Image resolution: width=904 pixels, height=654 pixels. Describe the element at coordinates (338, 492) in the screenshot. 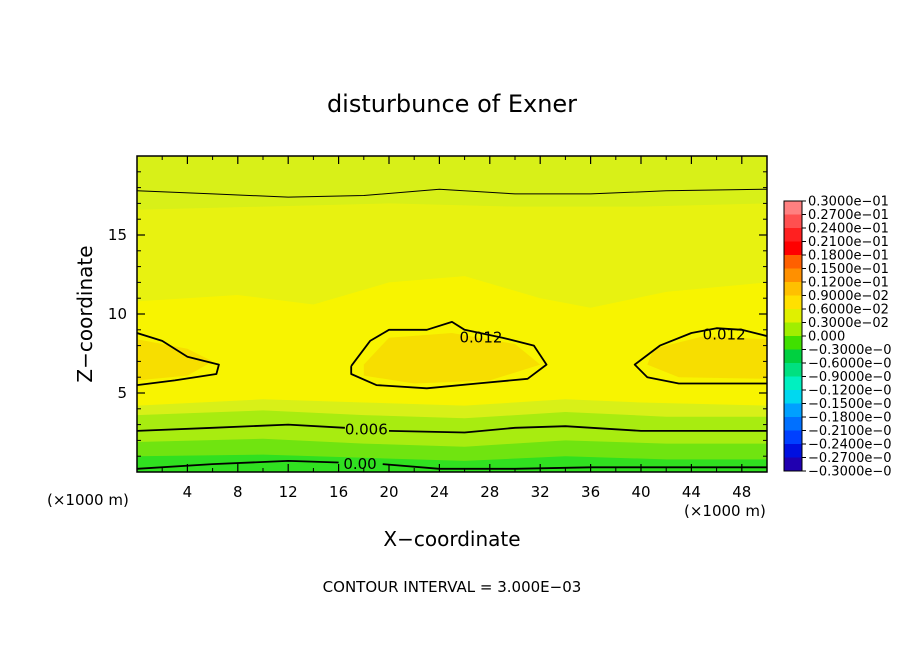

I see `x-tick-label: 16` at that location.